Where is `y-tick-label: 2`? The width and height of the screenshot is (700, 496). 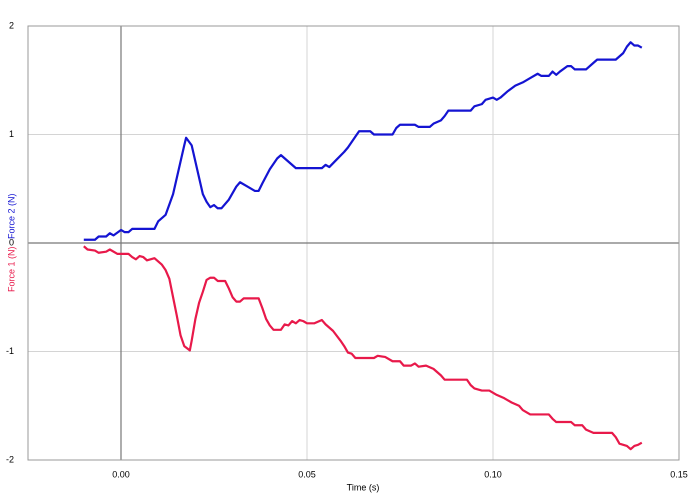 y-tick-label: 2 is located at coordinates (11, 25).